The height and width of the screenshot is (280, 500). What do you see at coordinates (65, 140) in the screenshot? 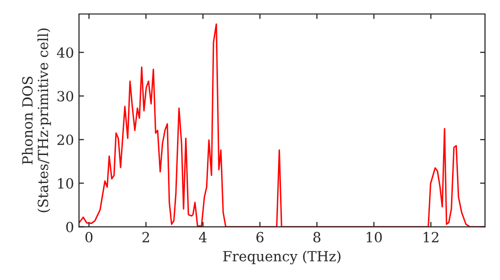
I see `y-tick-label: 20` at bounding box center [65, 140].